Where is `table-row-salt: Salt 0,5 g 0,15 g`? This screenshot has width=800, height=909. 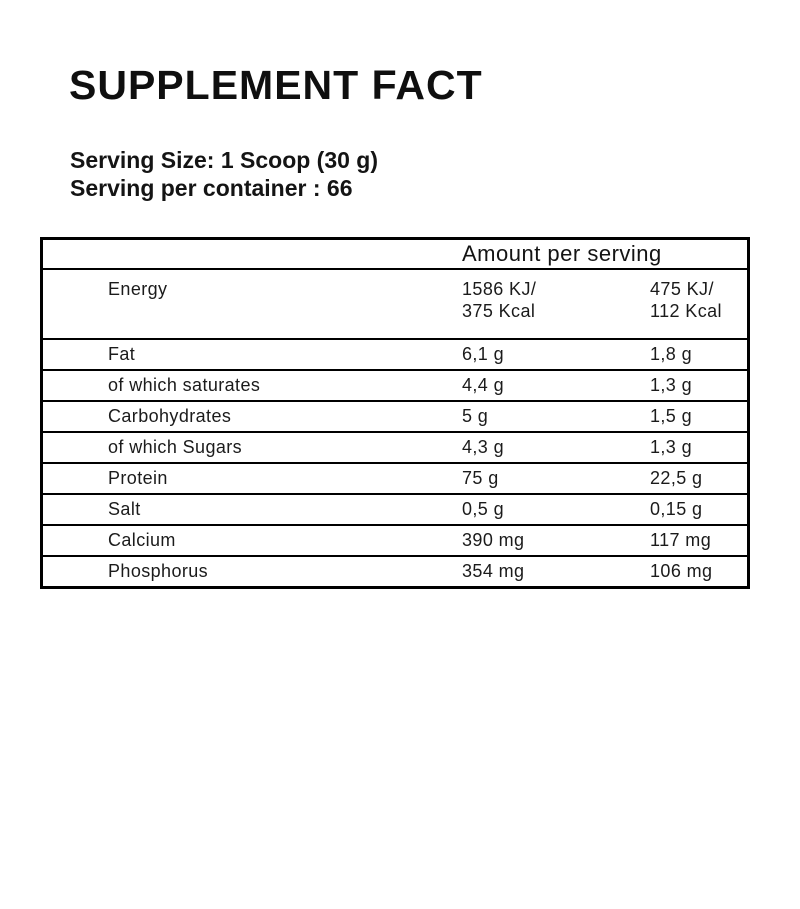
table-row-salt: Salt 0,5 g 0,15 g is located at coordinates (395, 510).